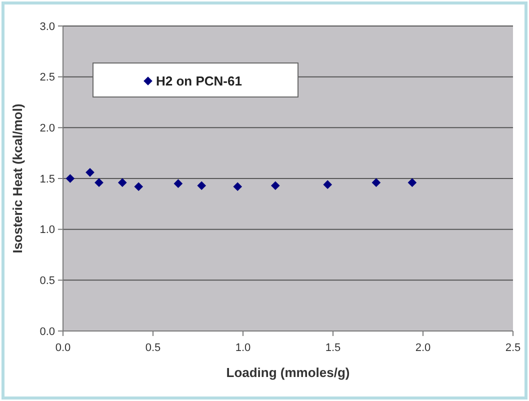  What do you see at coordinates (288, 372) in the screenshot?
I see `x-axis-title: Loading (mmoles/g)` at bounding box center [288, 372].